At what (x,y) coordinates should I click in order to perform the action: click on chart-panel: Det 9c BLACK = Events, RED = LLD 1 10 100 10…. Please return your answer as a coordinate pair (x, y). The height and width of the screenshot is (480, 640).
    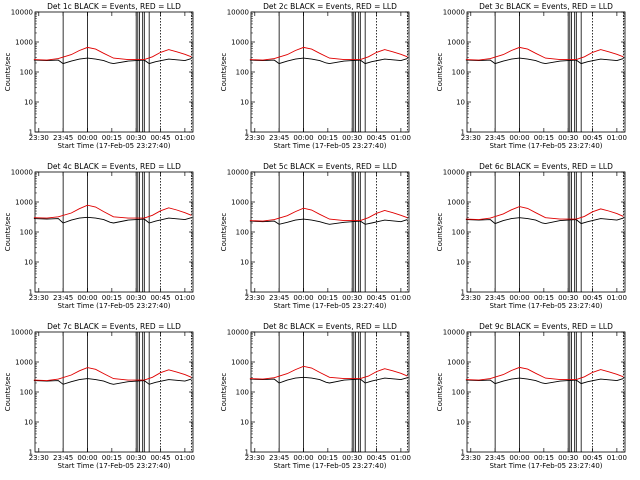
    Looking at the image, I should click on (531, 396).